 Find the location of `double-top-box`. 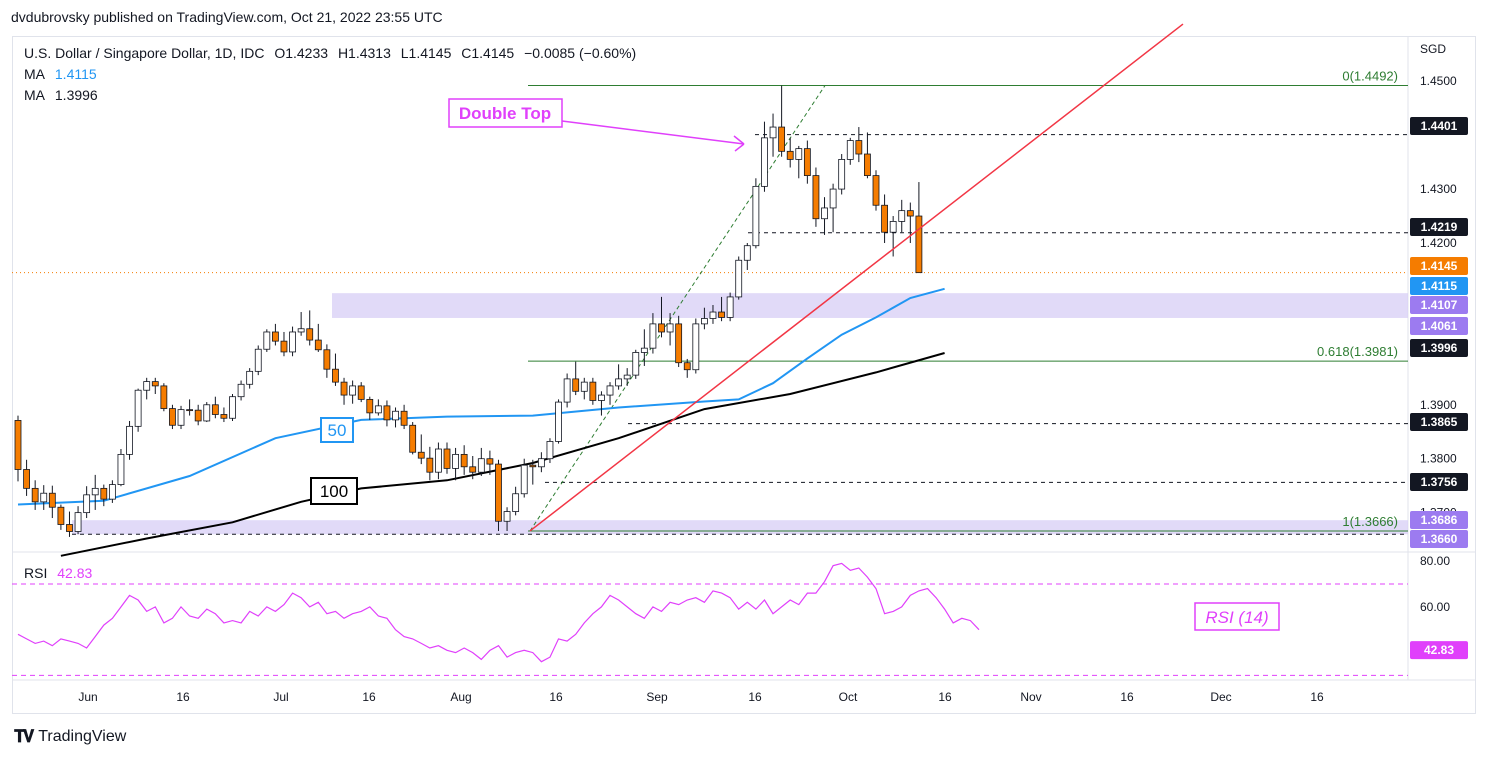

double-top-box is located at coordinates (505, 113).